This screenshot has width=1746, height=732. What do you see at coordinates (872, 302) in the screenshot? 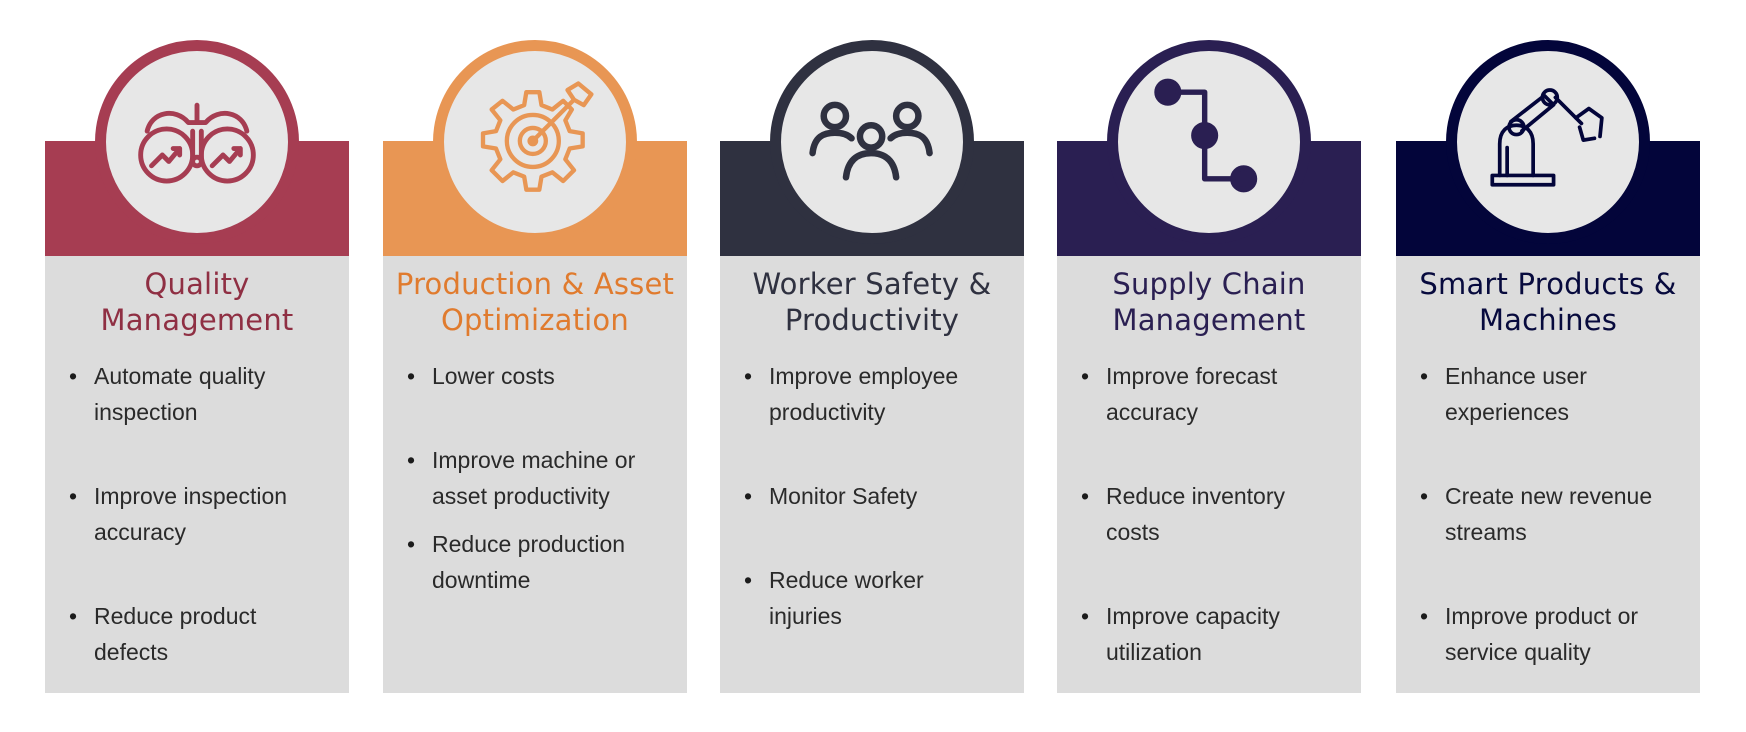
I see `card-title: Worker Safety & Productivity` at bounding box center [872, 302].